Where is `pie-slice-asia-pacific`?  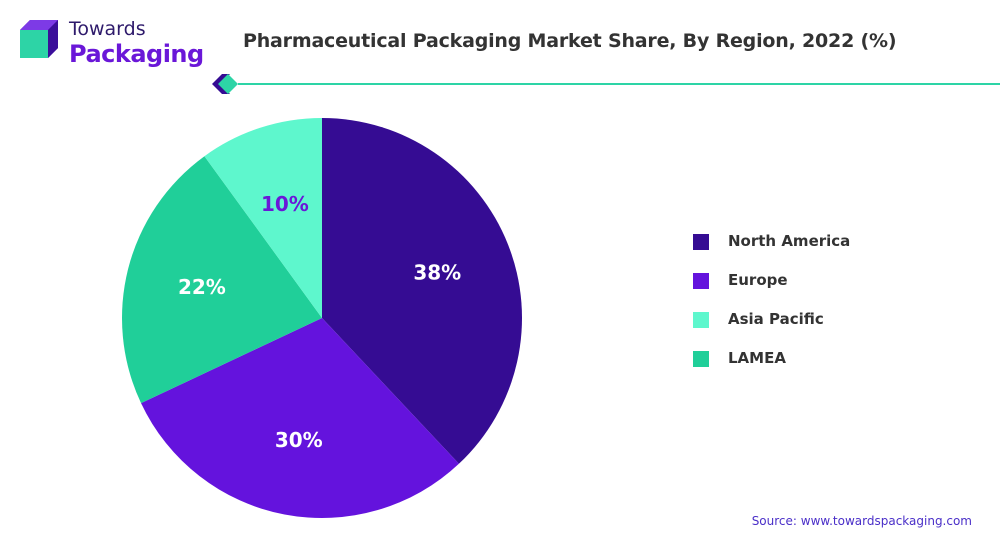 pie-slice-asia-pacific is located at coordinates (263, 218).